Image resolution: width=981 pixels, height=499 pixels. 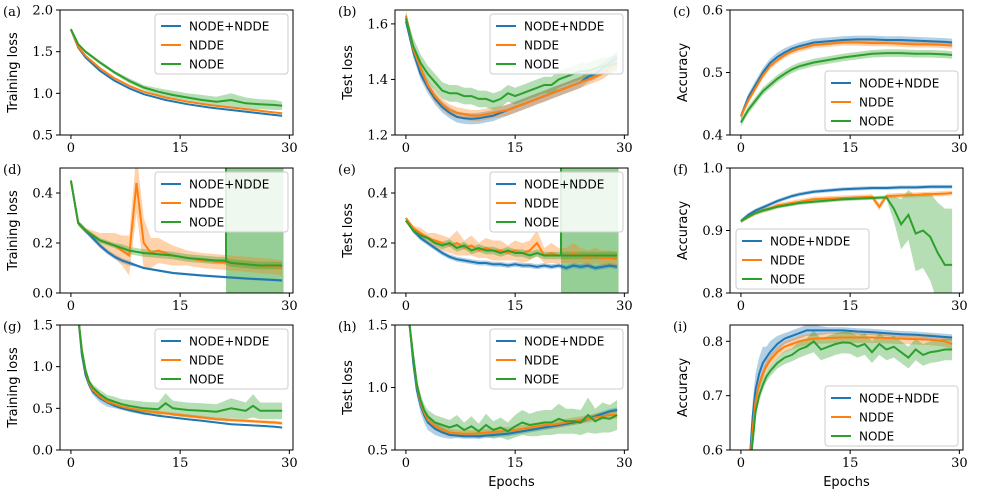 What do you see at coordinates (42, 11) in the screenshot?
I see `y-tick-label: 2.0` at bounding box center [42, 11].